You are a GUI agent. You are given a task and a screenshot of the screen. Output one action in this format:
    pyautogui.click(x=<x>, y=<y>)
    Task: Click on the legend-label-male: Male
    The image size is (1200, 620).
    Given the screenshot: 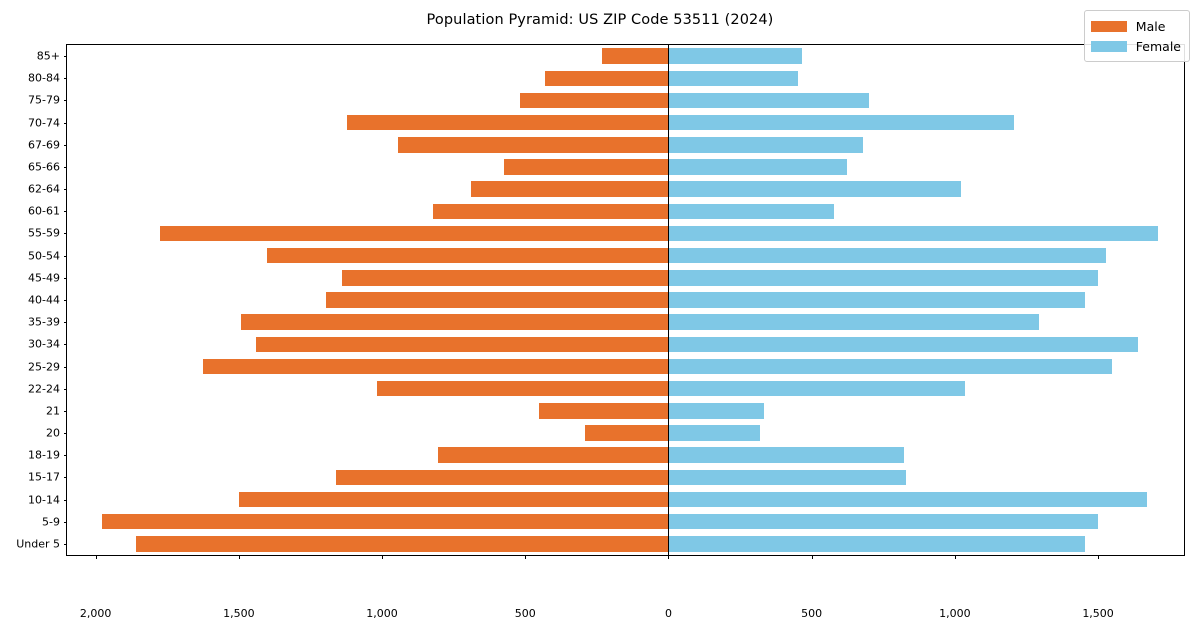 What is the action you would take?
    pyautogui.click(x=1150, y=26)
    